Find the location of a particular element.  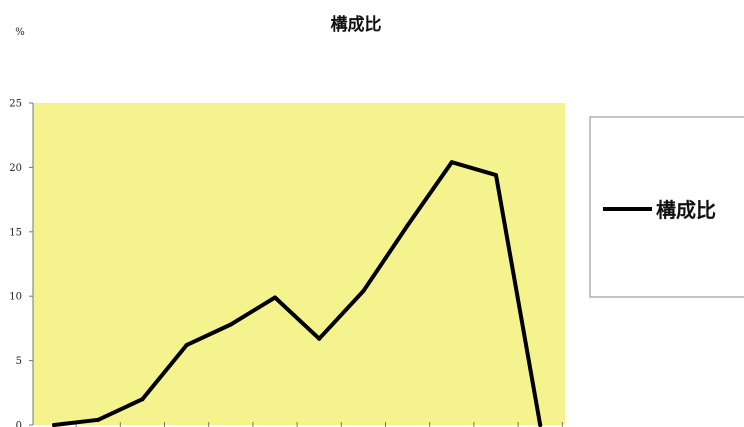

y-tick-label: 15 is located at coordinates (15, 232).